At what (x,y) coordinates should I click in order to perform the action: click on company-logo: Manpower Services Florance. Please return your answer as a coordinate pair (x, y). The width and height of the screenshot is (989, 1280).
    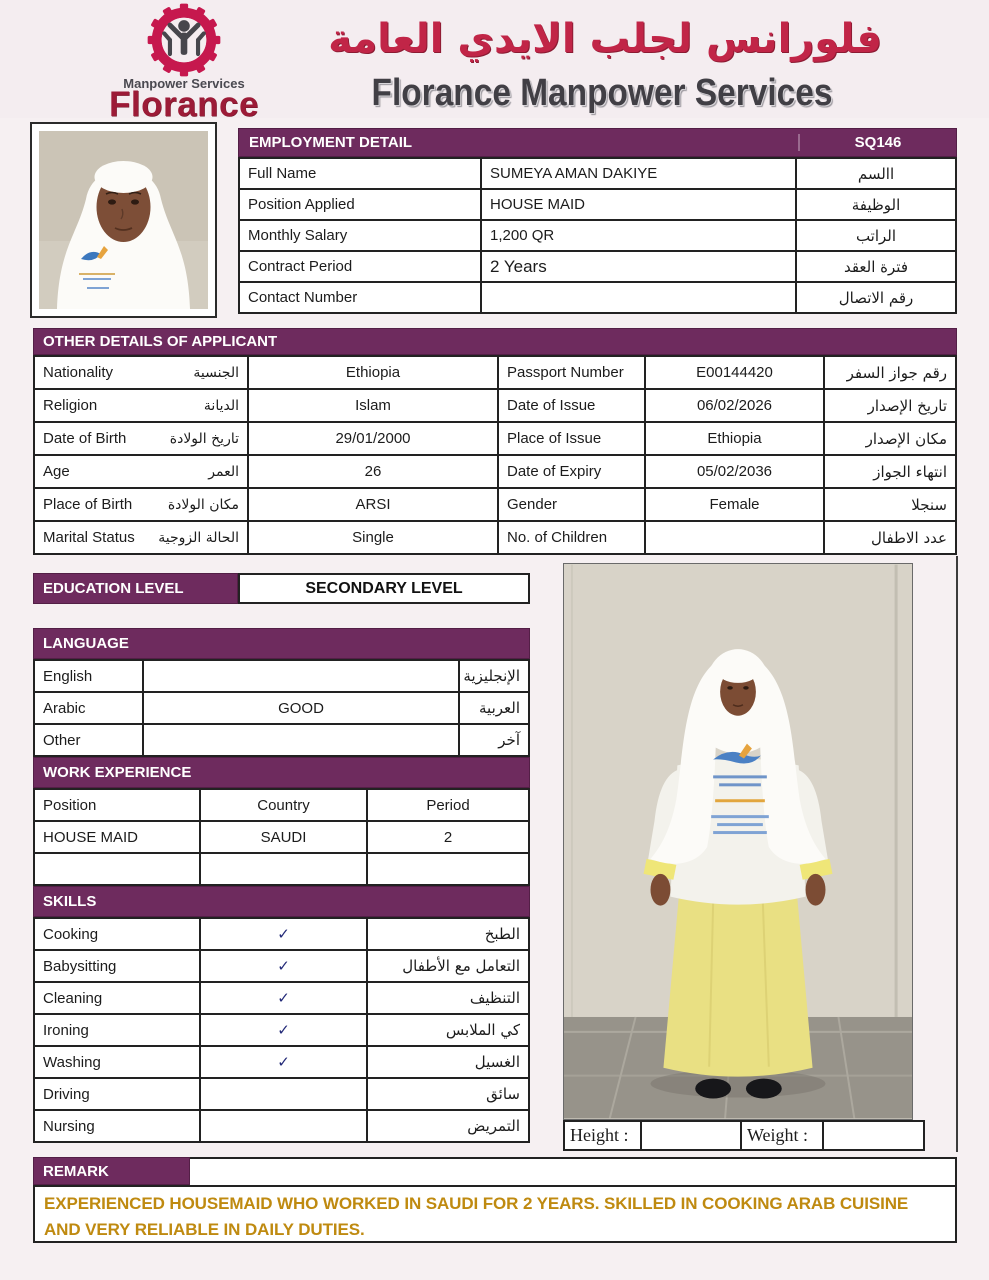
    Looking at the image, I should click on (184, 63).